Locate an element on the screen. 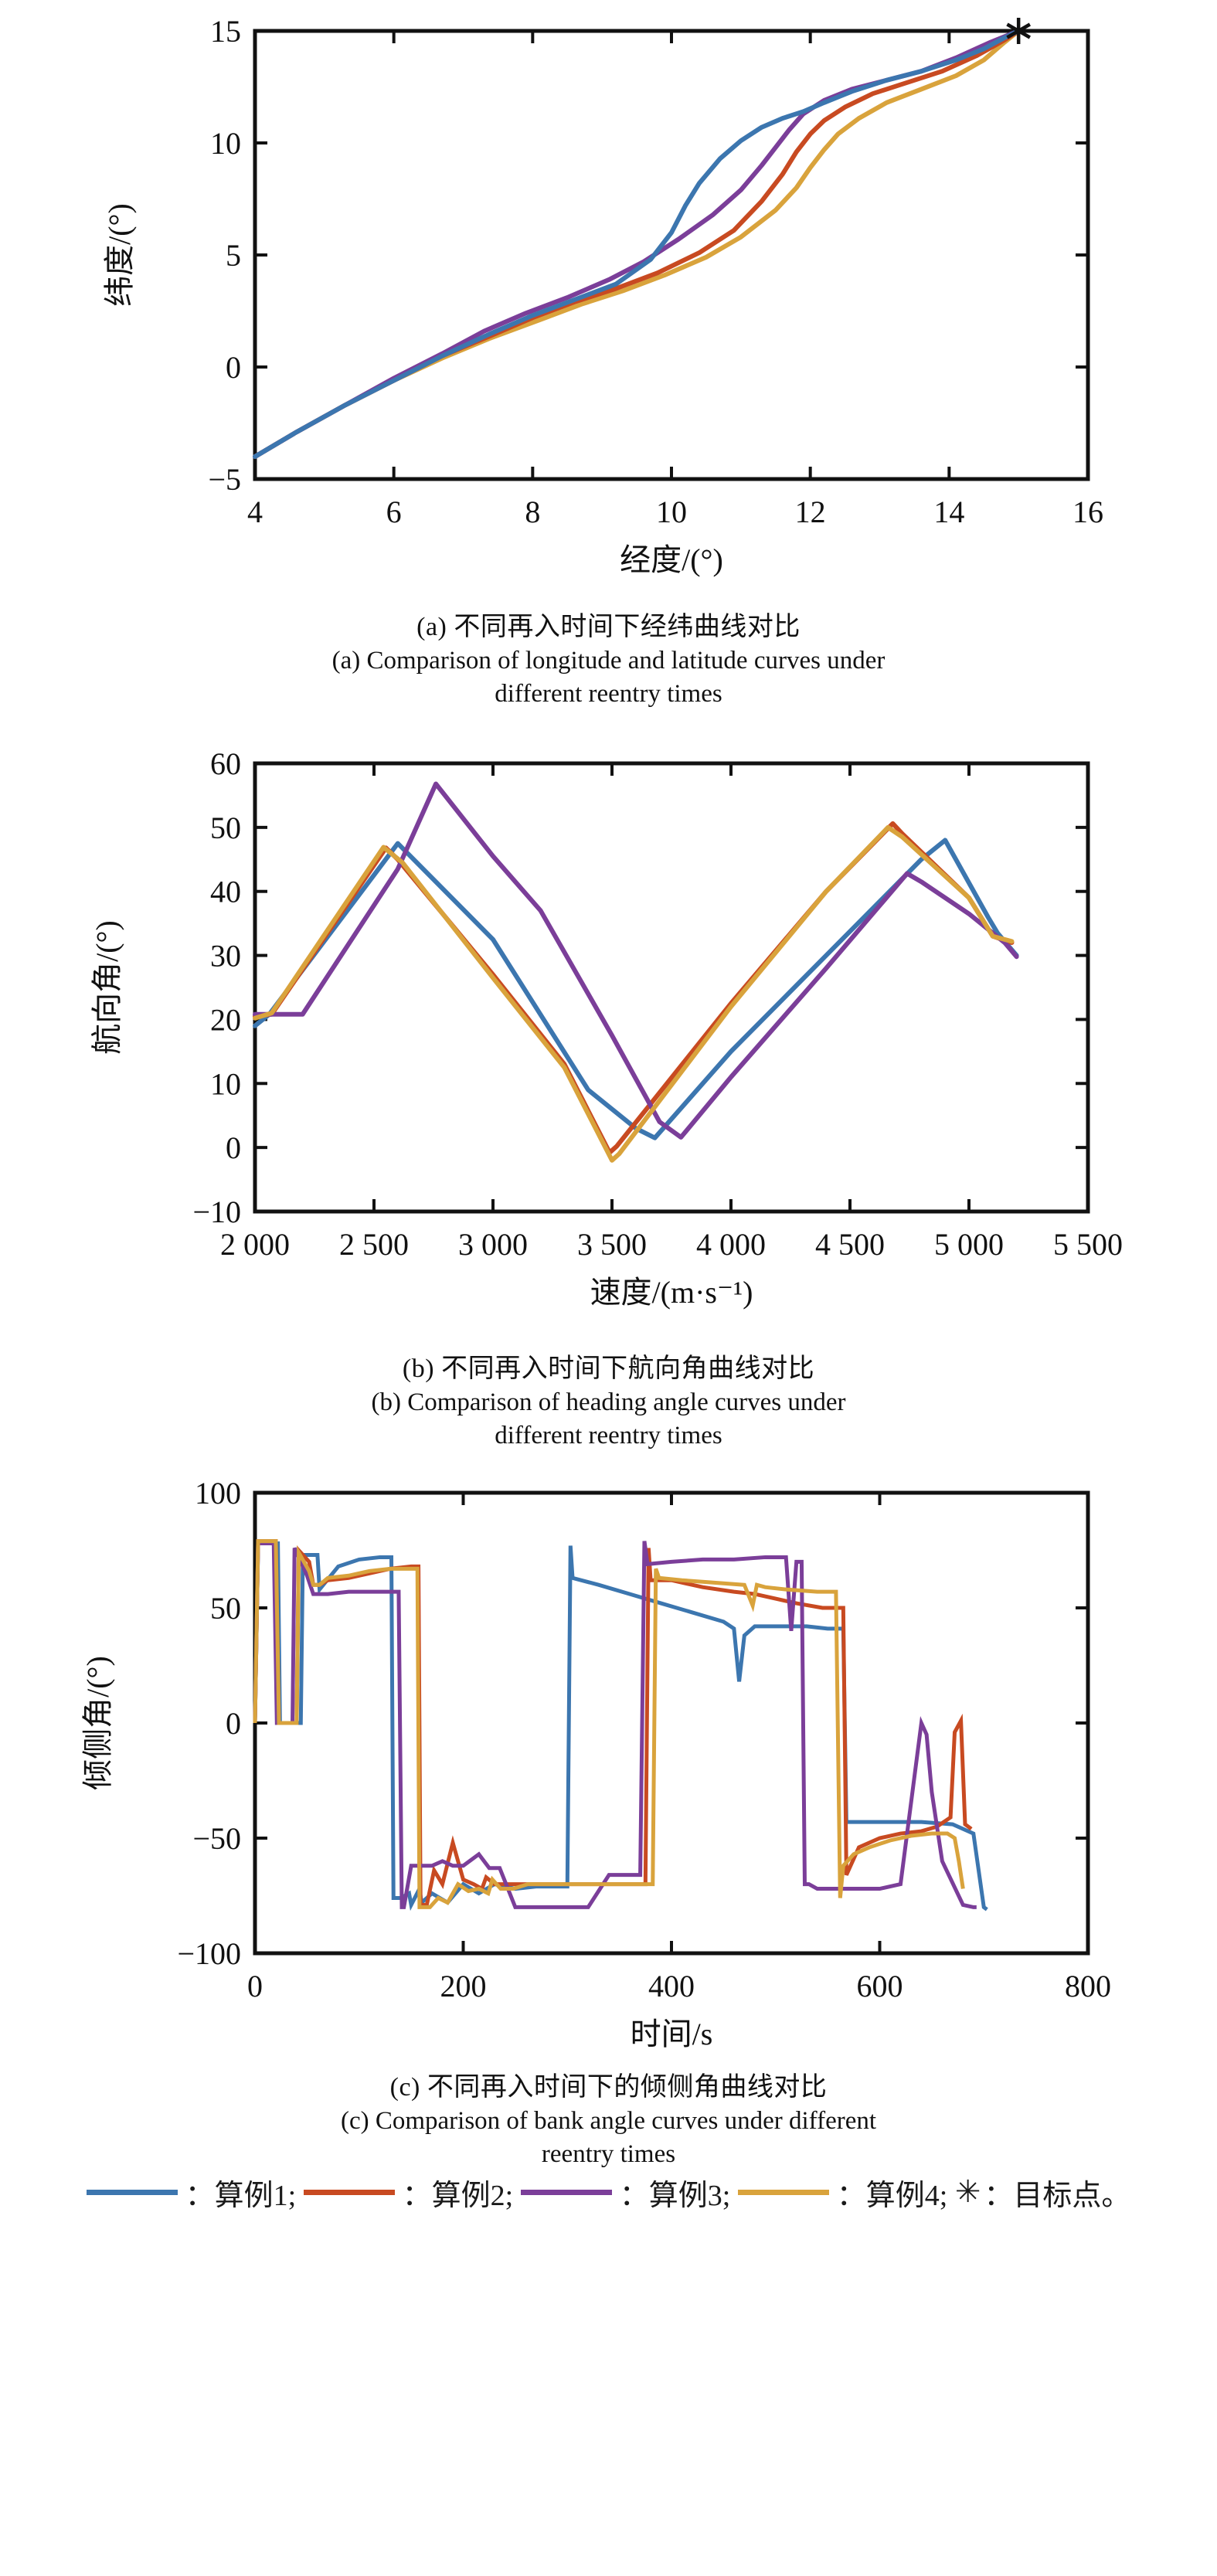  x-axis-title: 经度/(°) is located at coordinates (671, 559).